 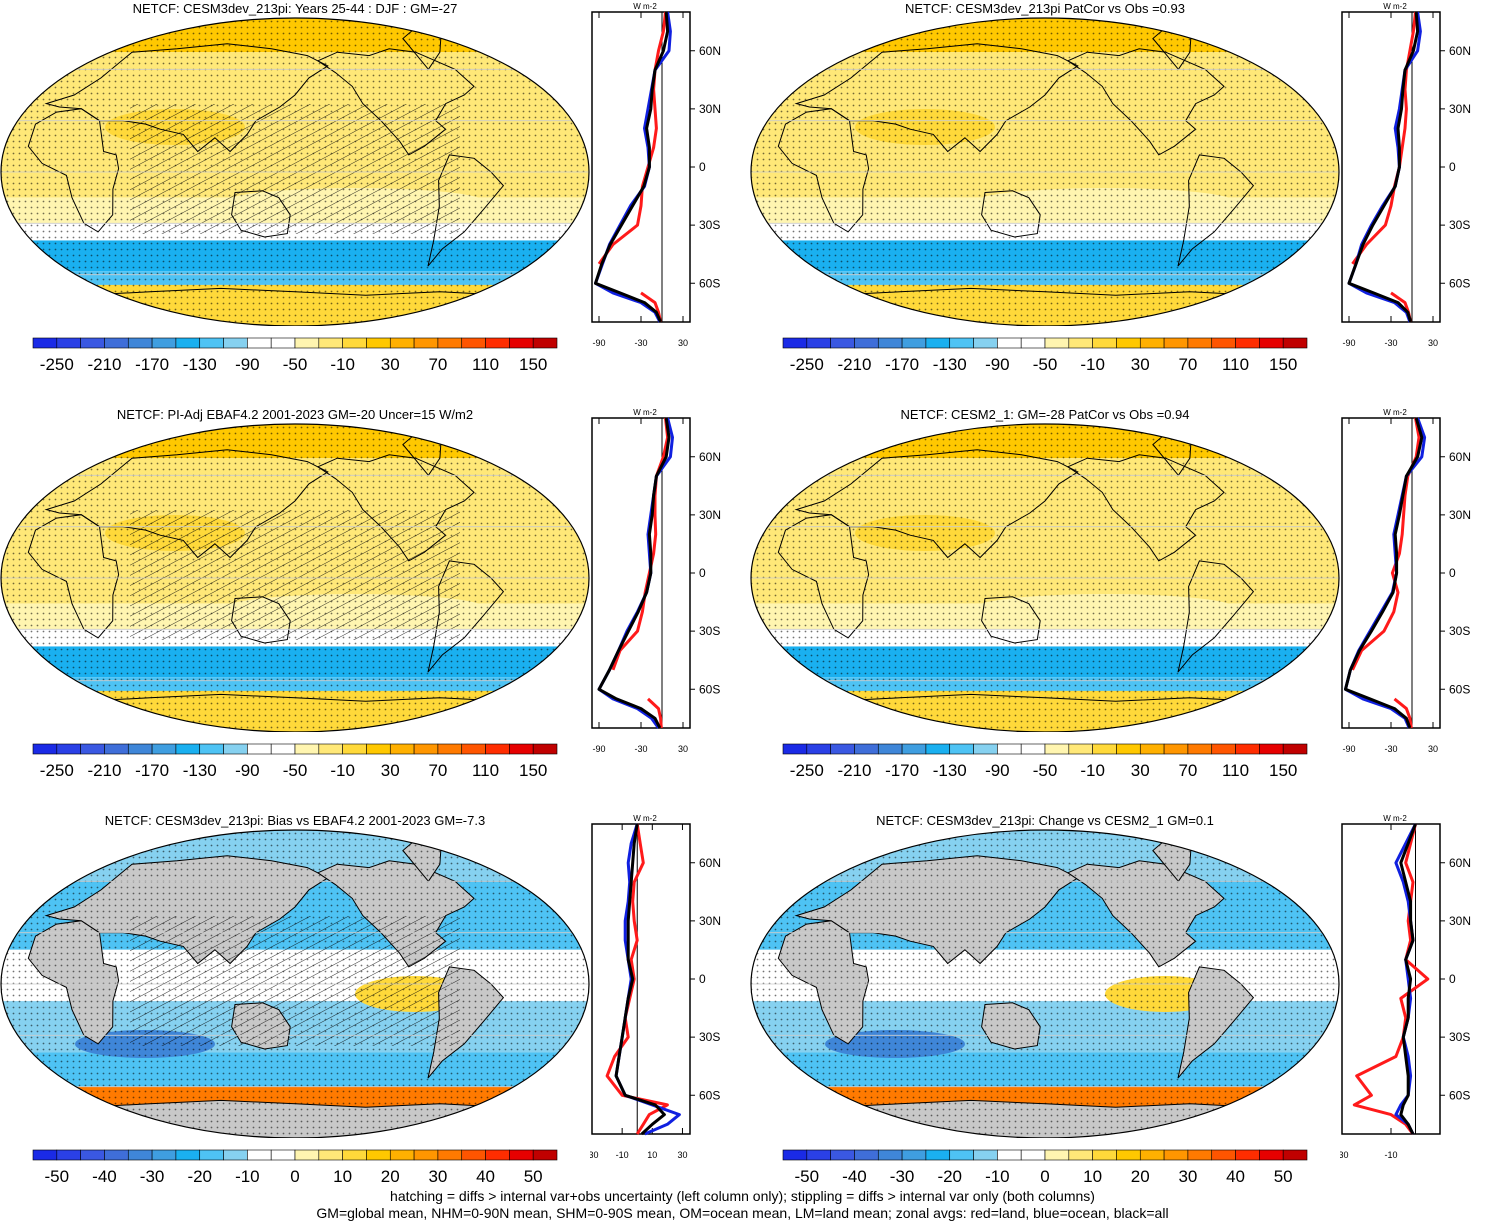 What do you see at coordinates (295, 172) in the screenshot?
I see `map-fill` at bounding box center [295, 172].